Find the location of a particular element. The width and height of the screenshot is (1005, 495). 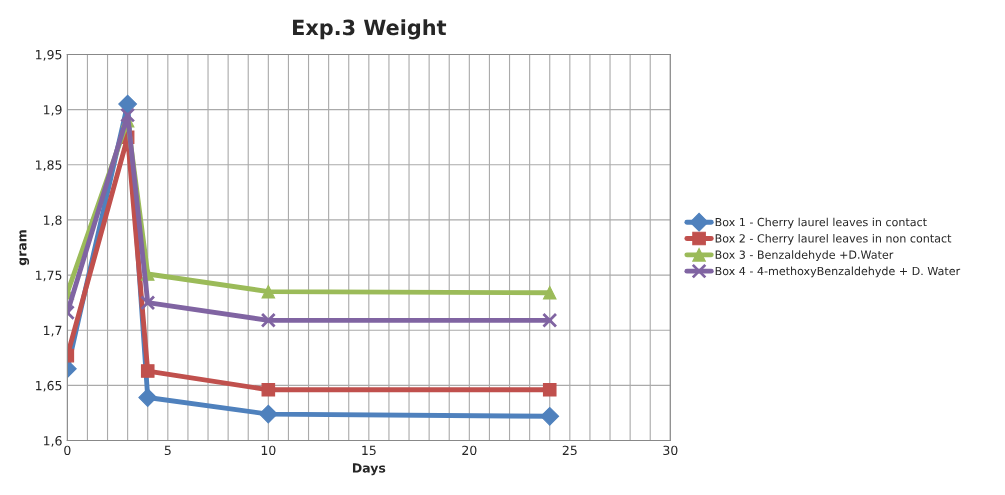

y-tick-label: 1,75 is located at coordinates (49, 276).